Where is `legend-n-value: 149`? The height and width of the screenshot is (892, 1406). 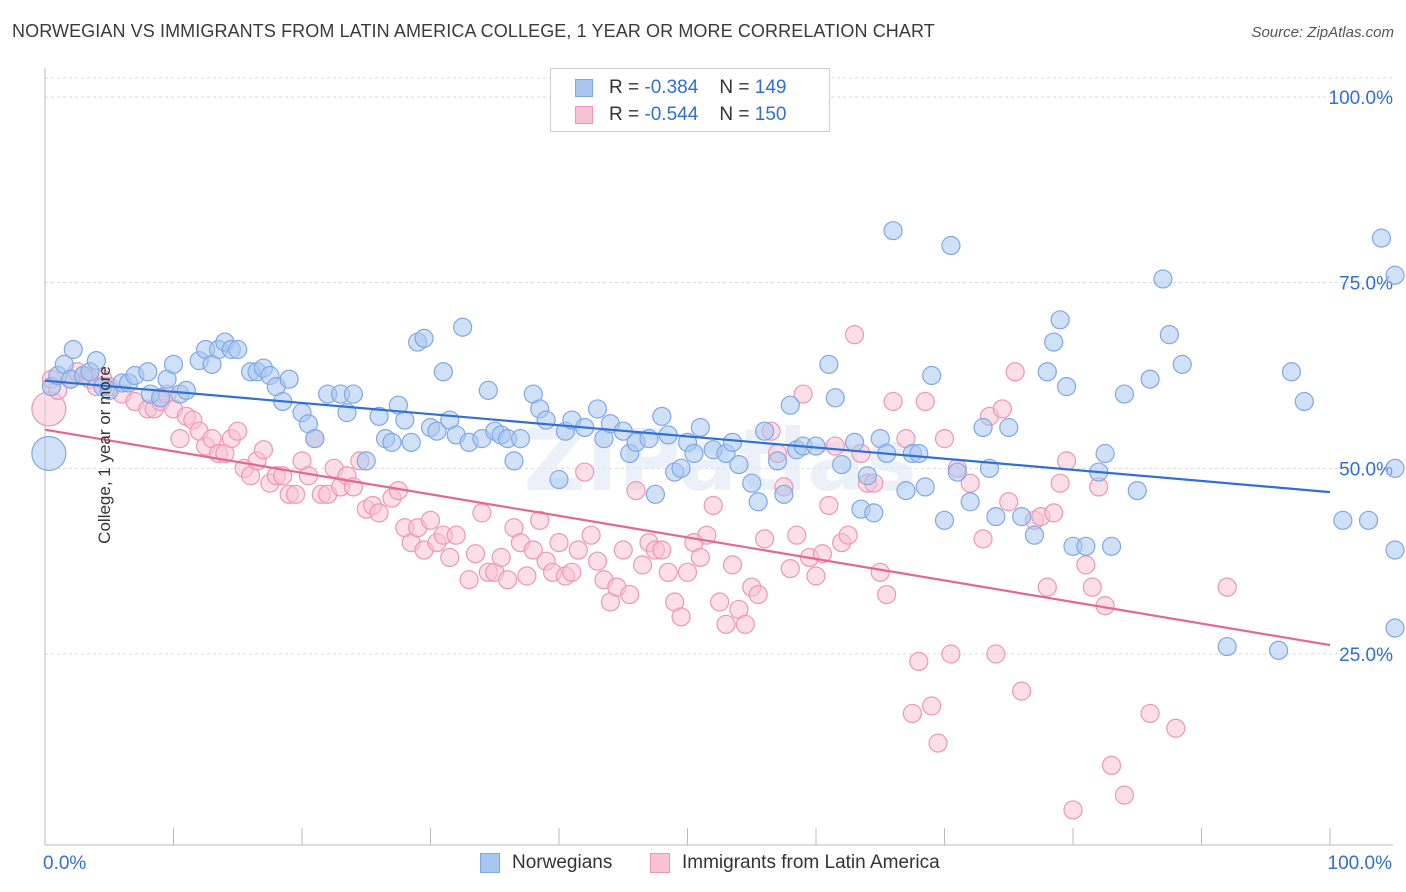 legend-n-value: 149 is located at coordinates (770, 87).